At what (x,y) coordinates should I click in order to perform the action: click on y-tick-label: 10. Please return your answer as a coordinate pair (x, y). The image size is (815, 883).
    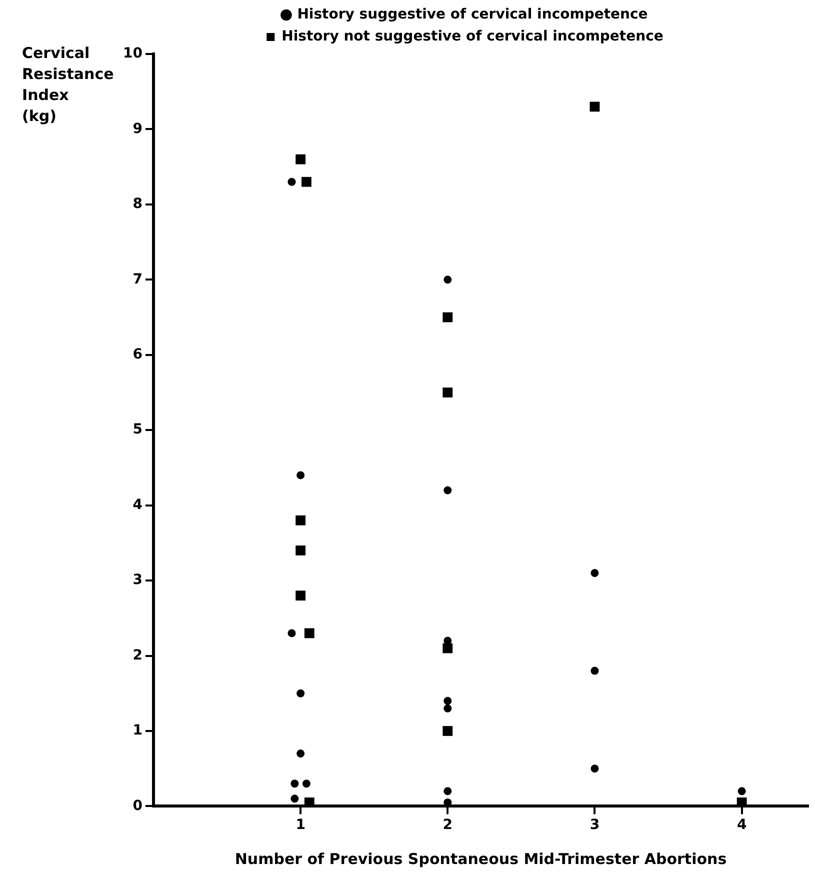
    Looking at the image, I should click on (133, 54).